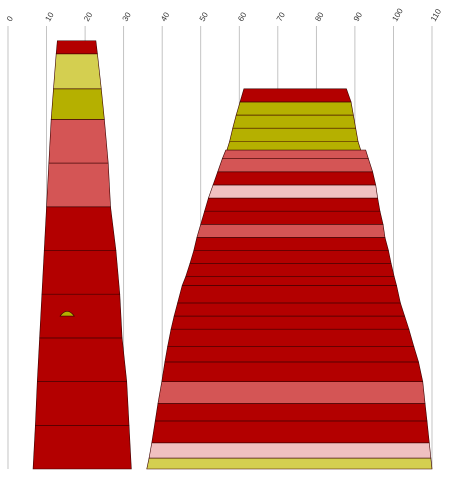 The height and width of the screenshot is (477, 452). I want to click on x-tick-label: 110, so click(436, 15).